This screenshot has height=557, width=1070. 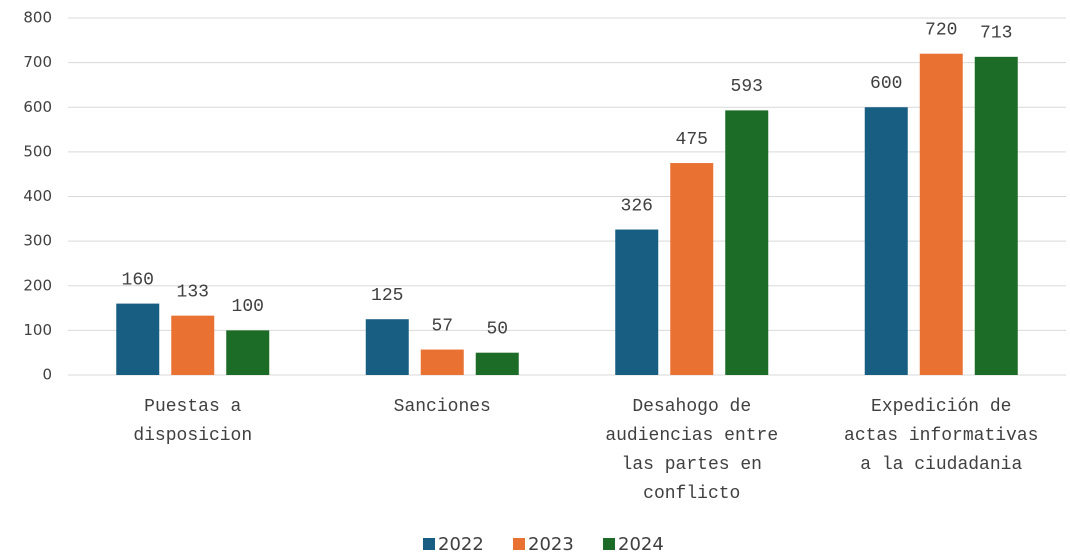 What do you see at coordinates (461, 544) in the screenshot?
I see `legend-label: 2022` at bounding box center [461, 544].